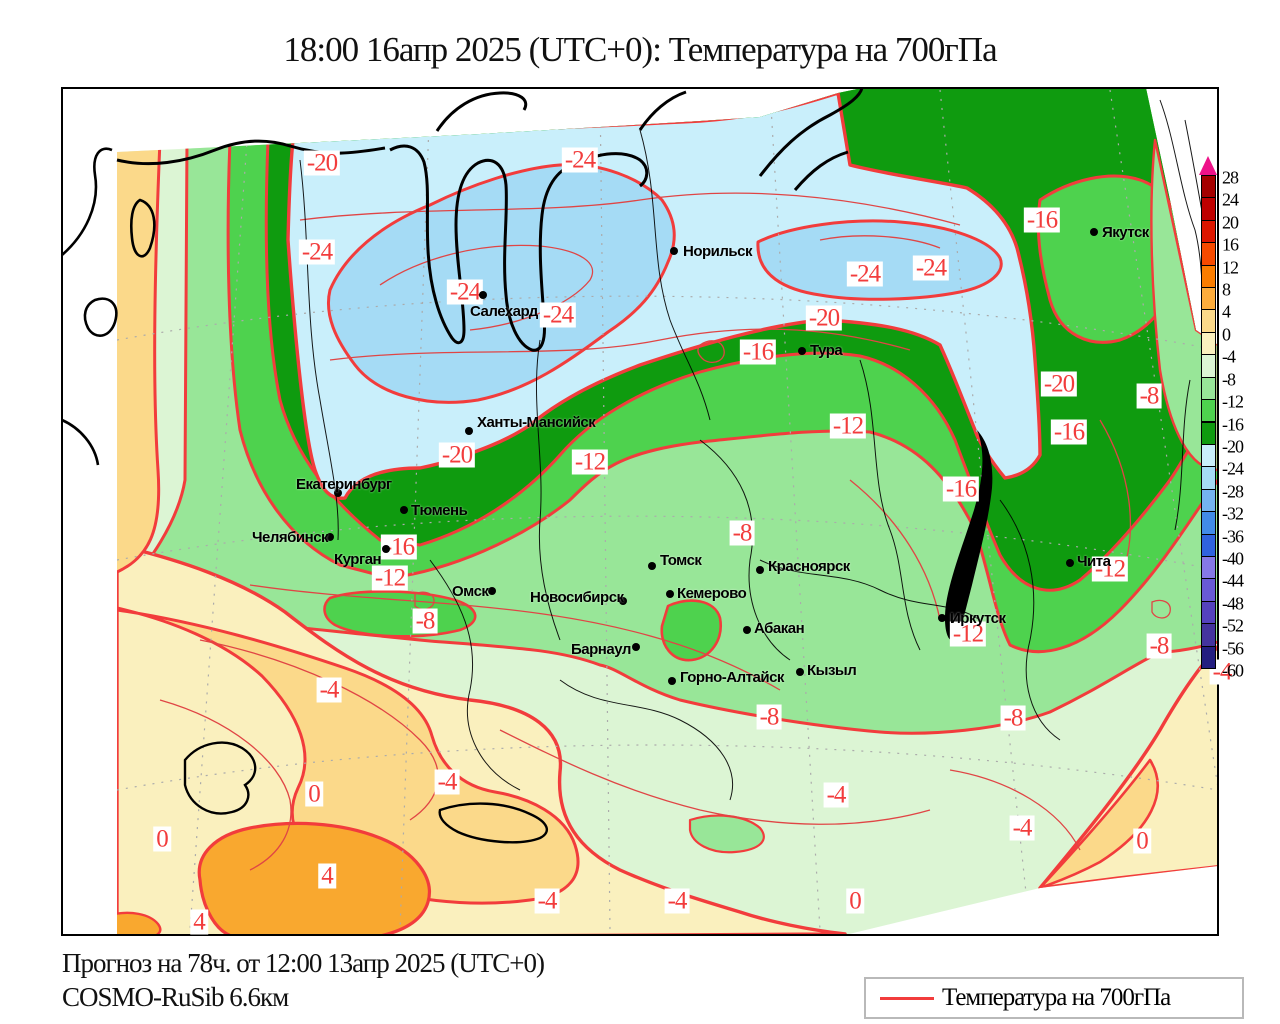 This screenshot has height=1024, width=1280. I want to click on colorbar-tick-label: -52, so click(1233, 625).